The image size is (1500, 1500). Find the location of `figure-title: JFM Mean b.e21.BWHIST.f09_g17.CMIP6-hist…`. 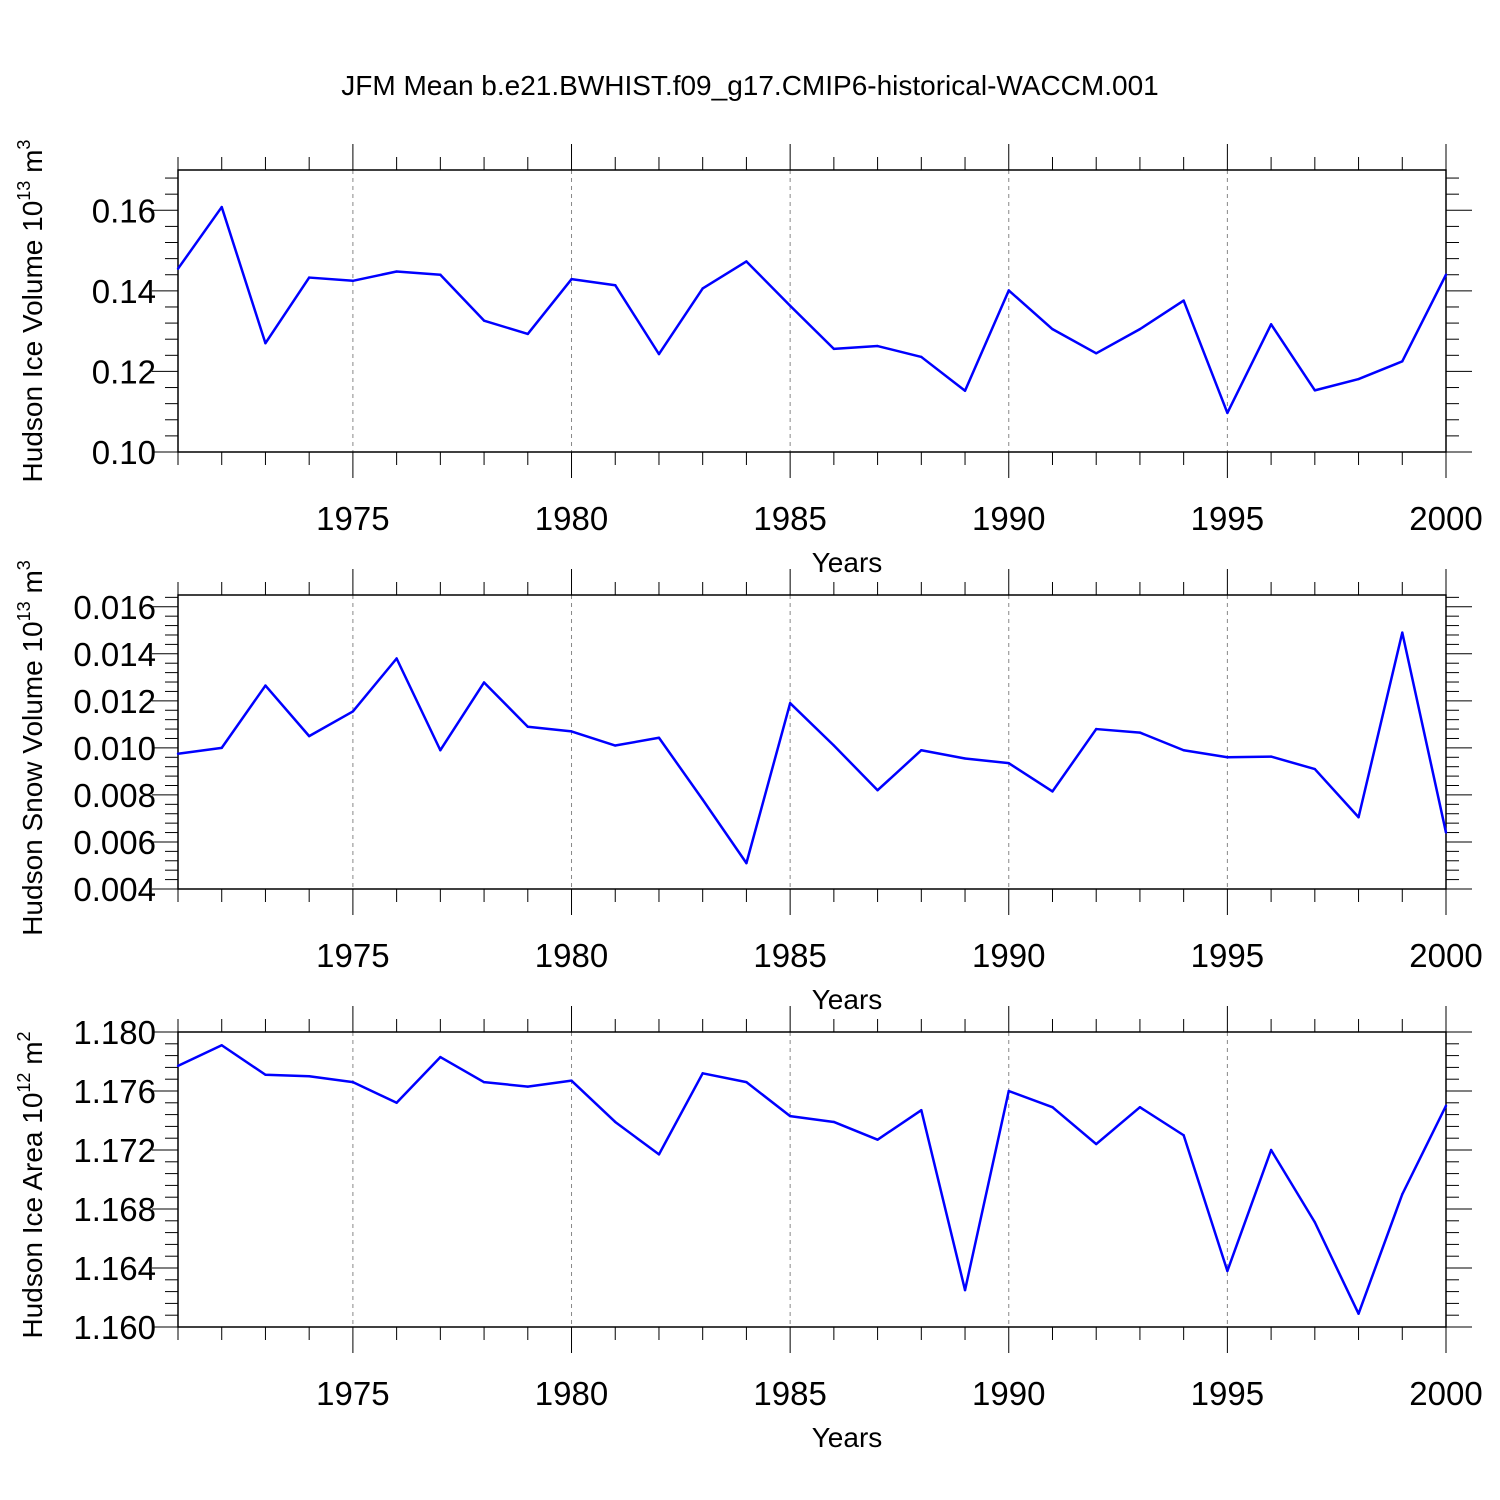

figure-title: JFM Mean b.e21.BWHIST.f09_g17.CMIP6-hist… is located at coordinates (750, 85).